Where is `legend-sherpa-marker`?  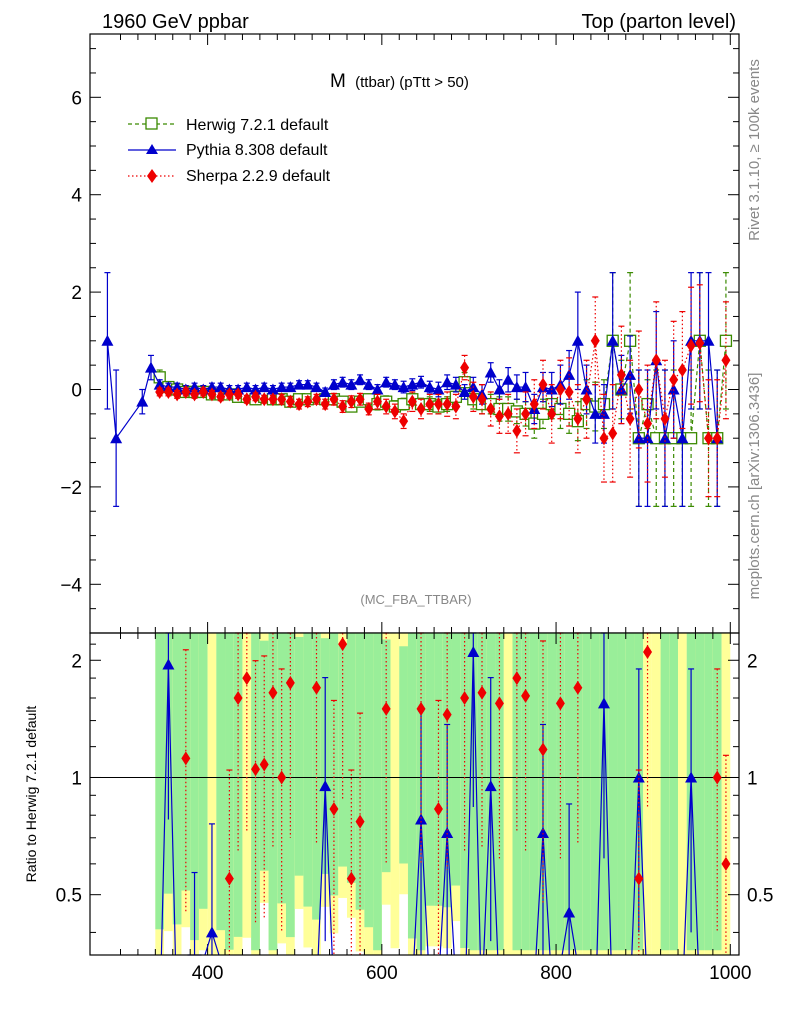 legend-sherpa-marker is located at coordinates (152, 176).